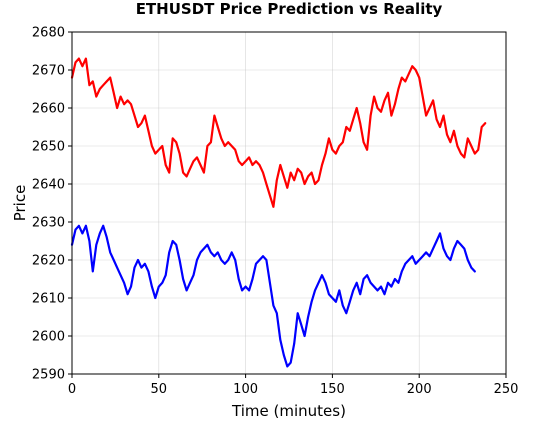 The image size is (560, 424). I want to click on y-tick-label: 2610, so click(48, 299).